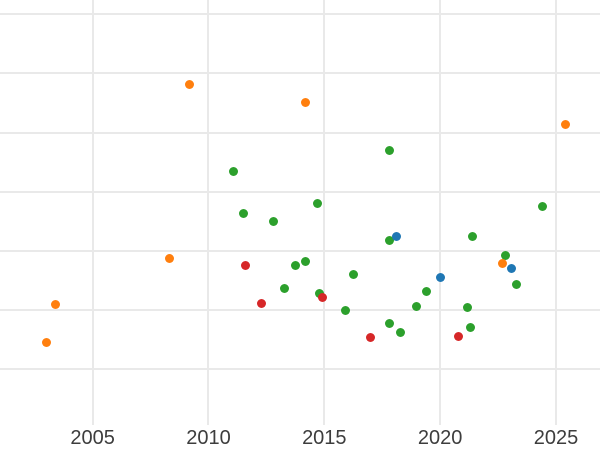 This screenshot has width=600, height=450. I want to click on x-tick-label: 2020, so click(440, 438).